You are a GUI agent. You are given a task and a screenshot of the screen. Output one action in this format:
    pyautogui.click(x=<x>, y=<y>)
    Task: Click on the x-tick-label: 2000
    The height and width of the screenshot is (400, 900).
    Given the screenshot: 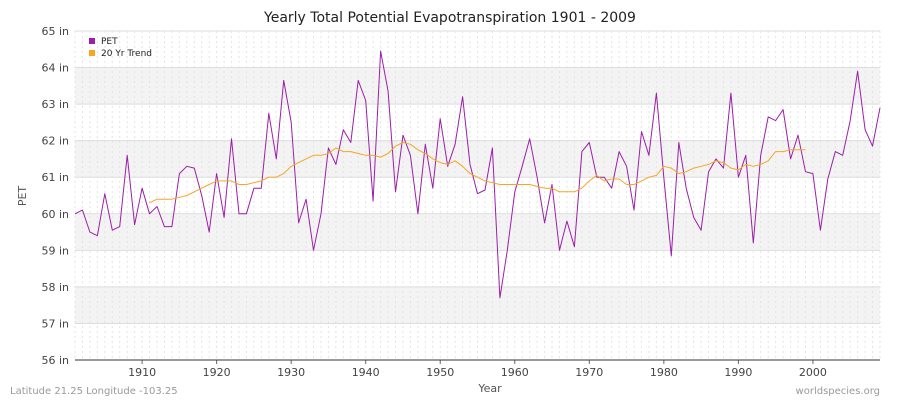 What is the action you would take?
    pyautogui.click(x=813, y=372)
    